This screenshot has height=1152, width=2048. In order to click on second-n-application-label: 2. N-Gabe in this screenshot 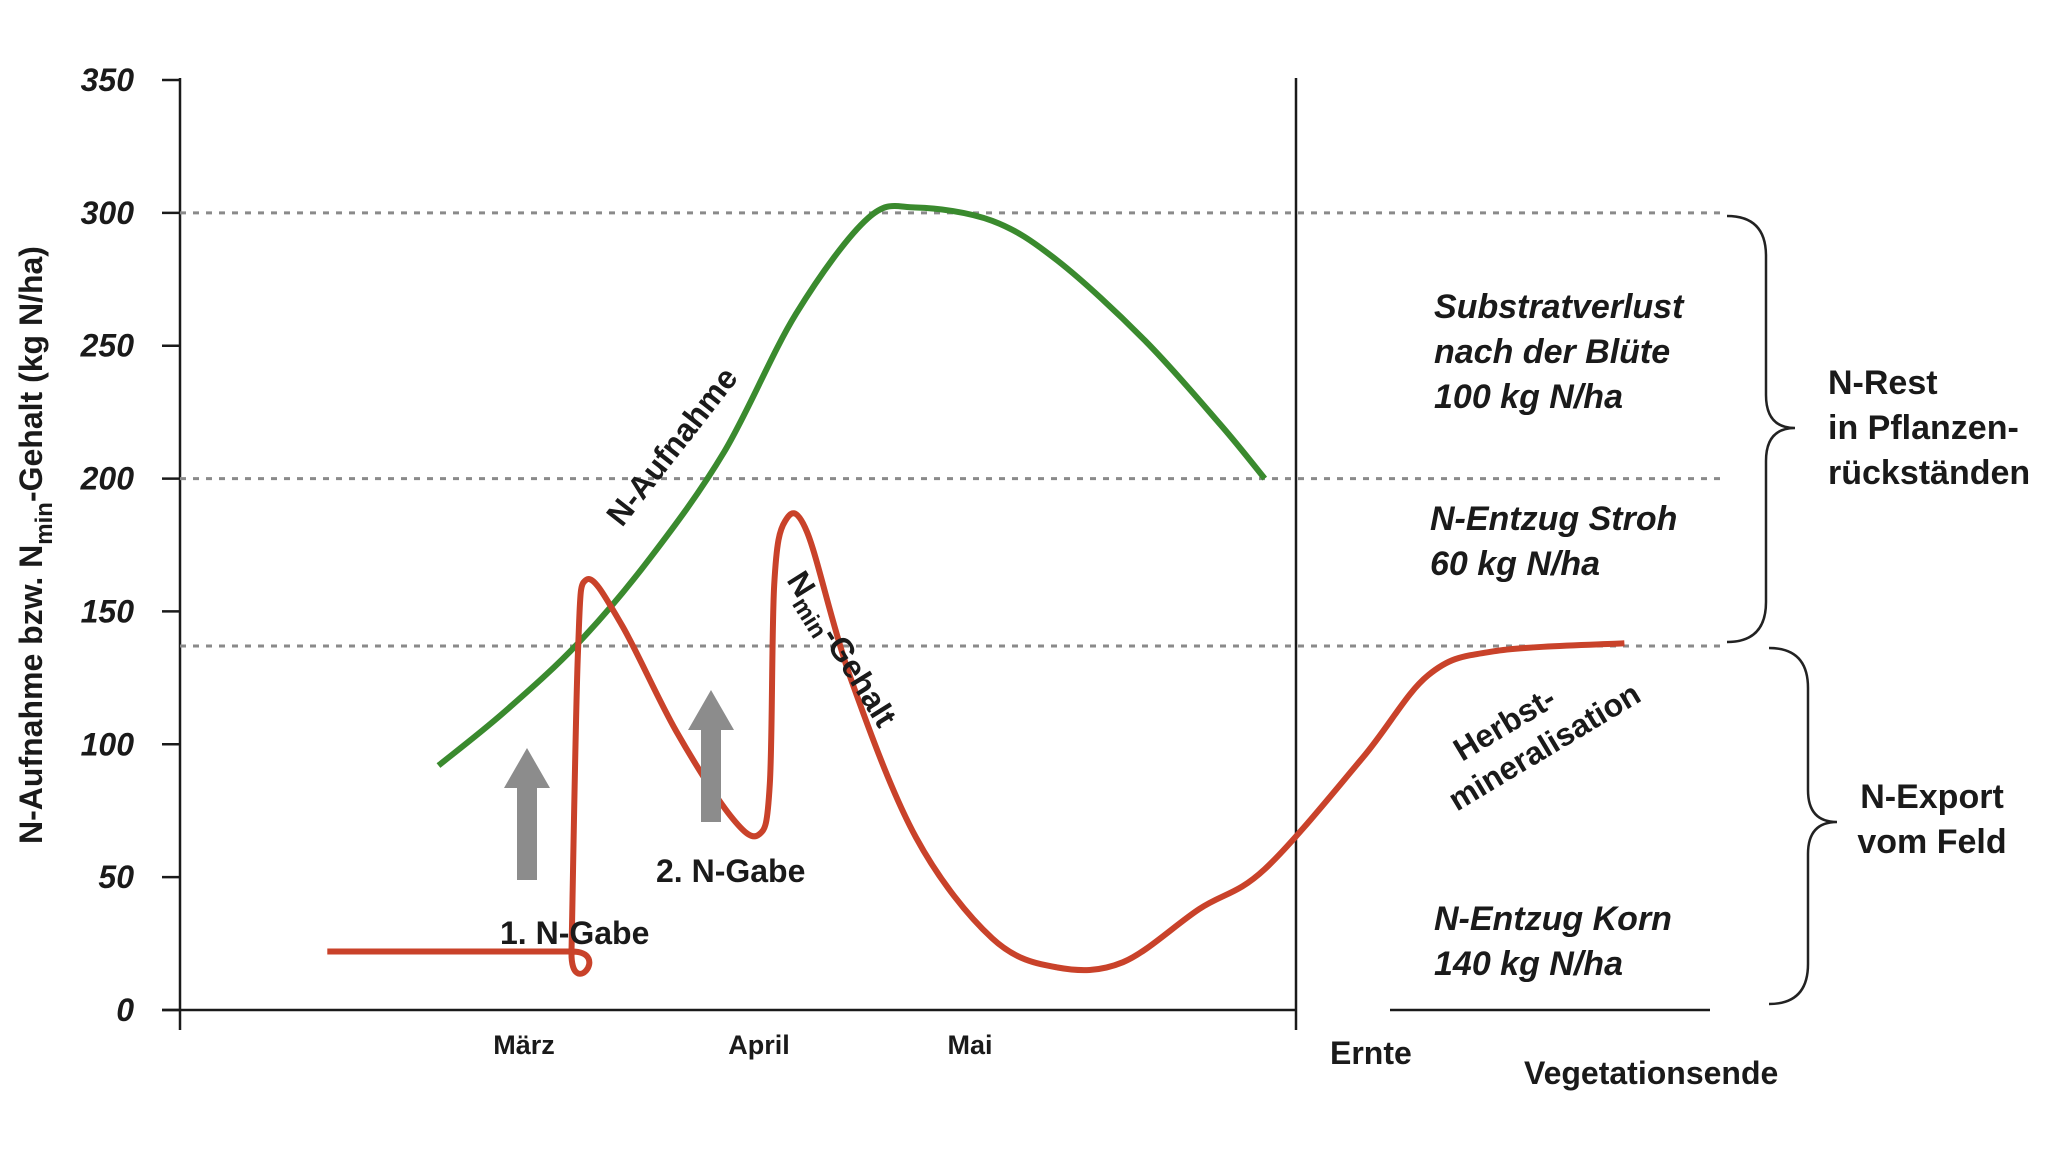, I will do `click(730, 871)`.